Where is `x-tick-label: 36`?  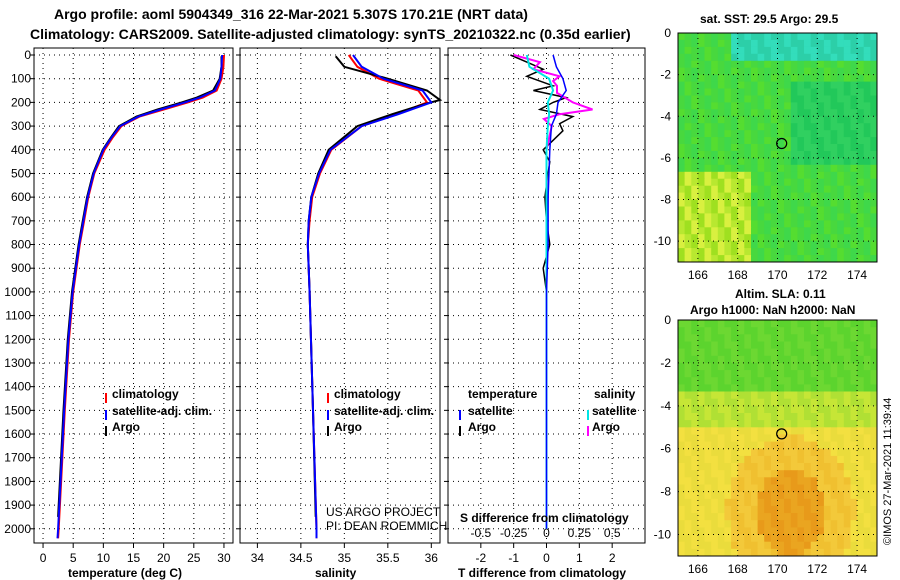 x-tick-label: 36 is located at coordinates (432, 558).